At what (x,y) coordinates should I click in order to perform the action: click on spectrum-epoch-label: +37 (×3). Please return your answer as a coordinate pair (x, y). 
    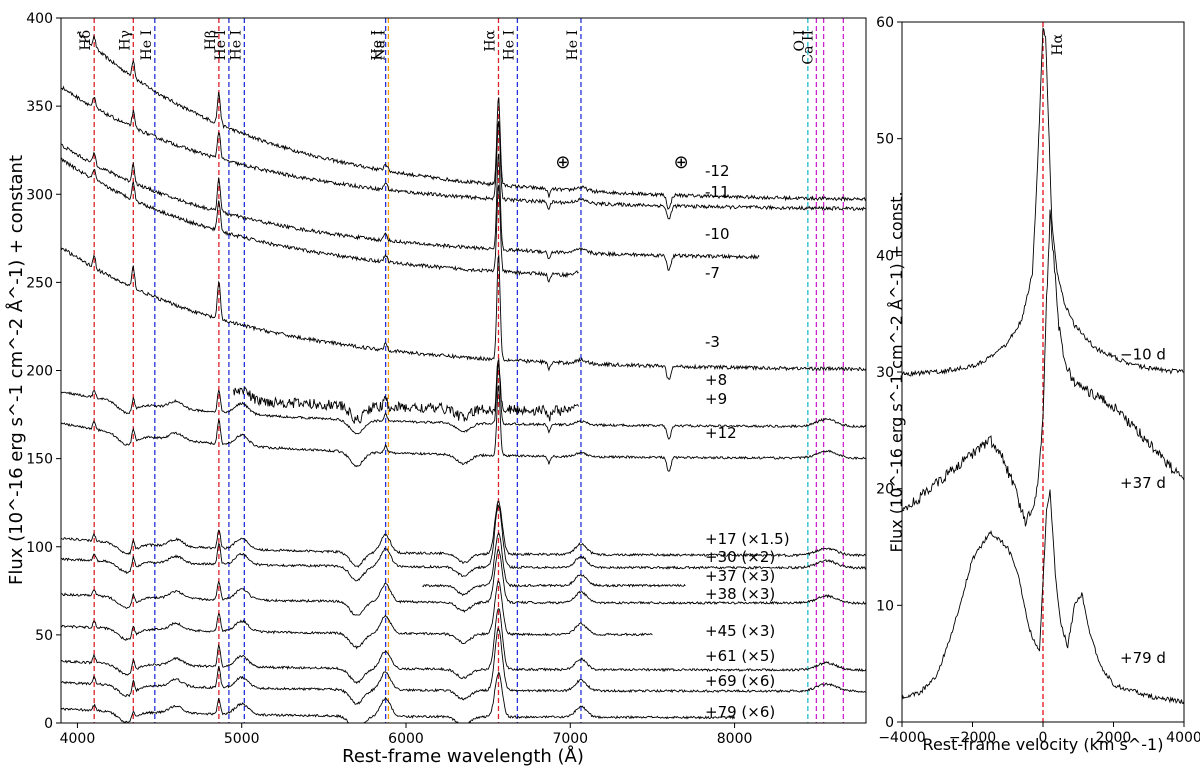
    Looking at the image, I should click on (740, 576).